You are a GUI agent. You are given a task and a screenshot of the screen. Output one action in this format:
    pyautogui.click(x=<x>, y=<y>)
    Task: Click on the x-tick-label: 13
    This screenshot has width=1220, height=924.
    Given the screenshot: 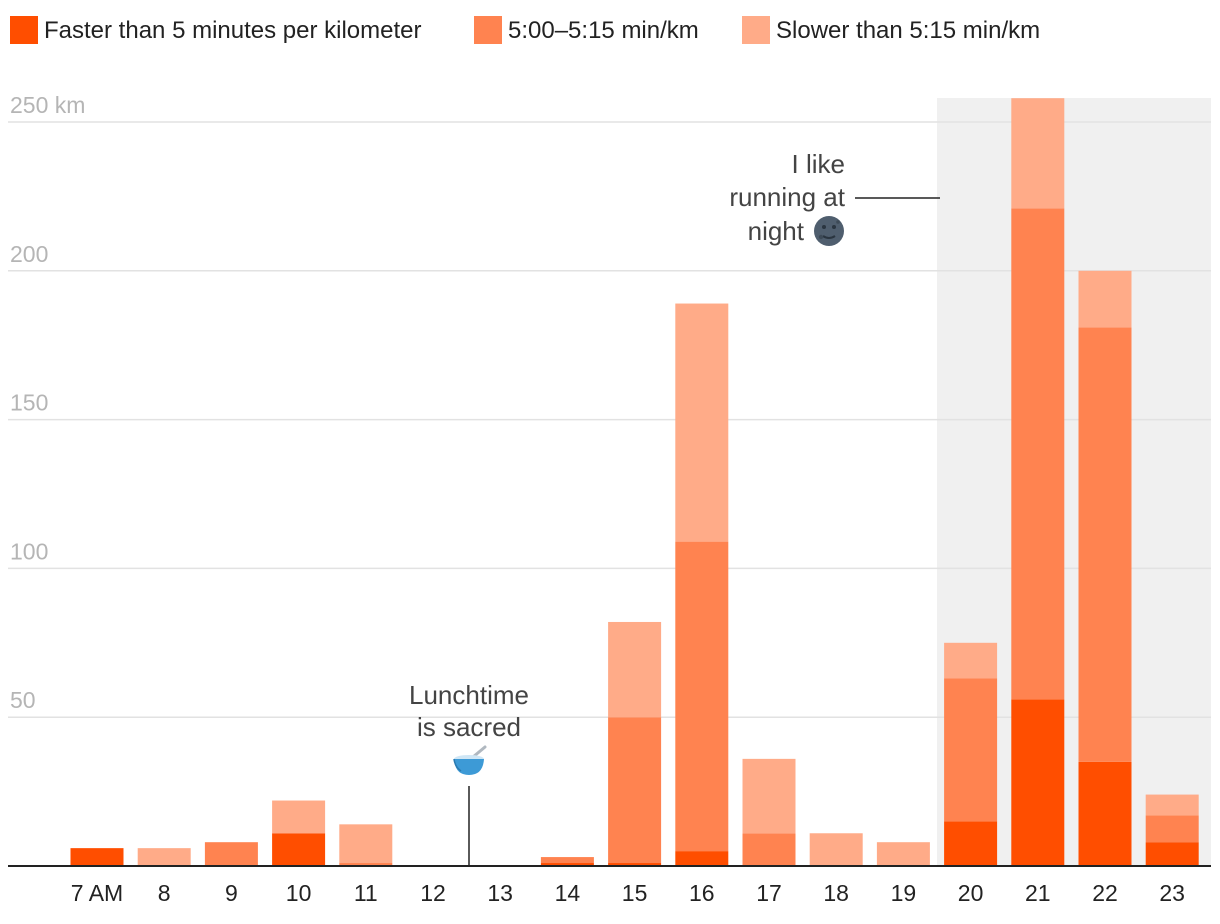 What is the action you would take?
    pyautogui.click(x=500, y=893)
    